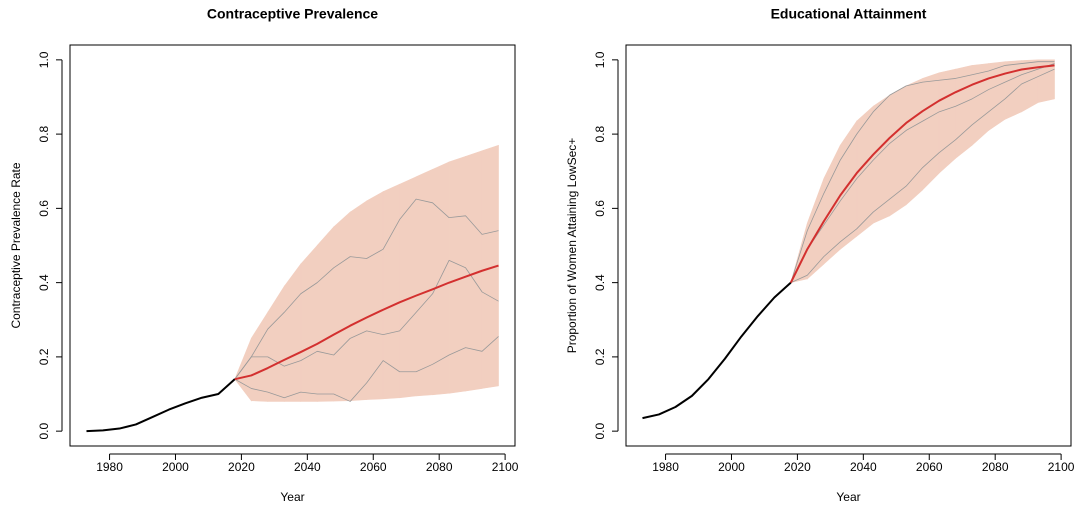 This screenshot has width=1084, height=508. Describe the element at coordinates (292, 14) in the screenshot. I see `chart-title: Contraceptive Prevalence` at that location.